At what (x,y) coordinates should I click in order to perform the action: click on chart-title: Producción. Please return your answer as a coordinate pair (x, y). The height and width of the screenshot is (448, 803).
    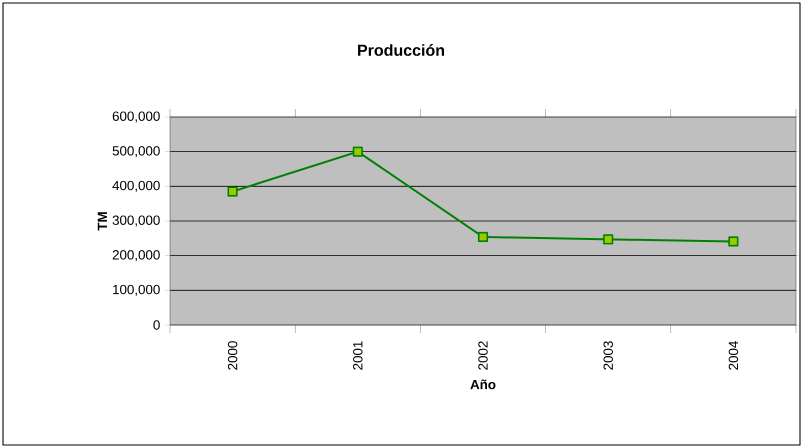
    Looking at the image, I should click on (401, 50).